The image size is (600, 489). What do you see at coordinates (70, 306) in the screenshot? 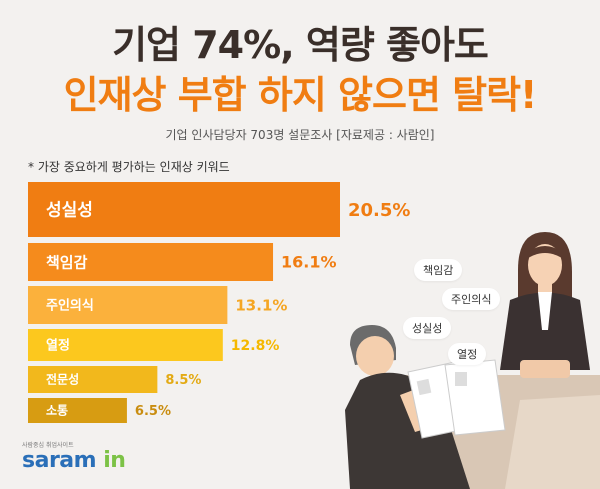
I see `bar-category-label-3: 주인의식` at bounding box center [70, 306].